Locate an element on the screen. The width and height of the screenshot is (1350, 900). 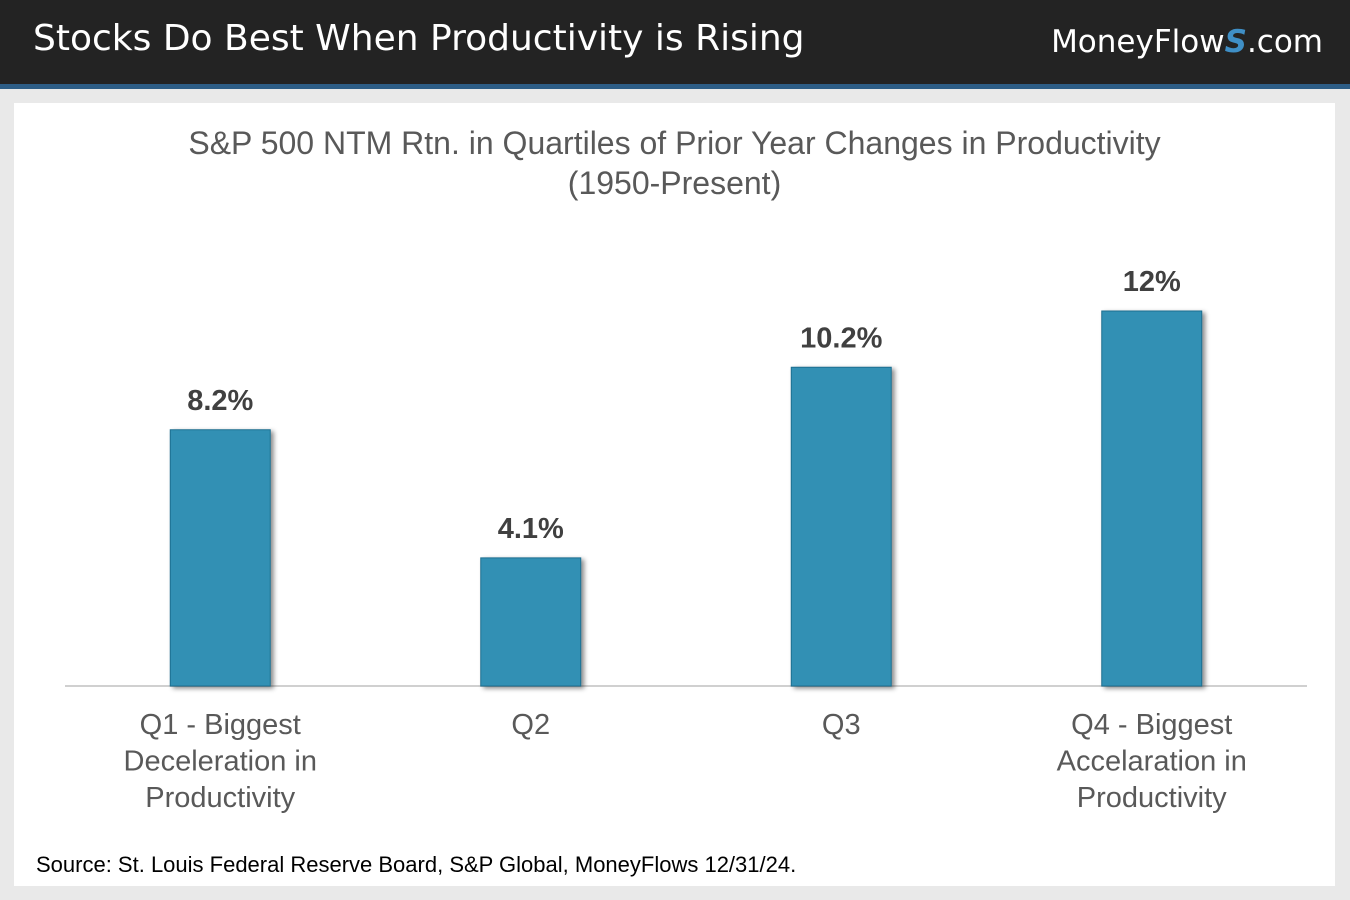
category-label-1-line-1: Q1 - Biggest is located at coordinates (220, 725).